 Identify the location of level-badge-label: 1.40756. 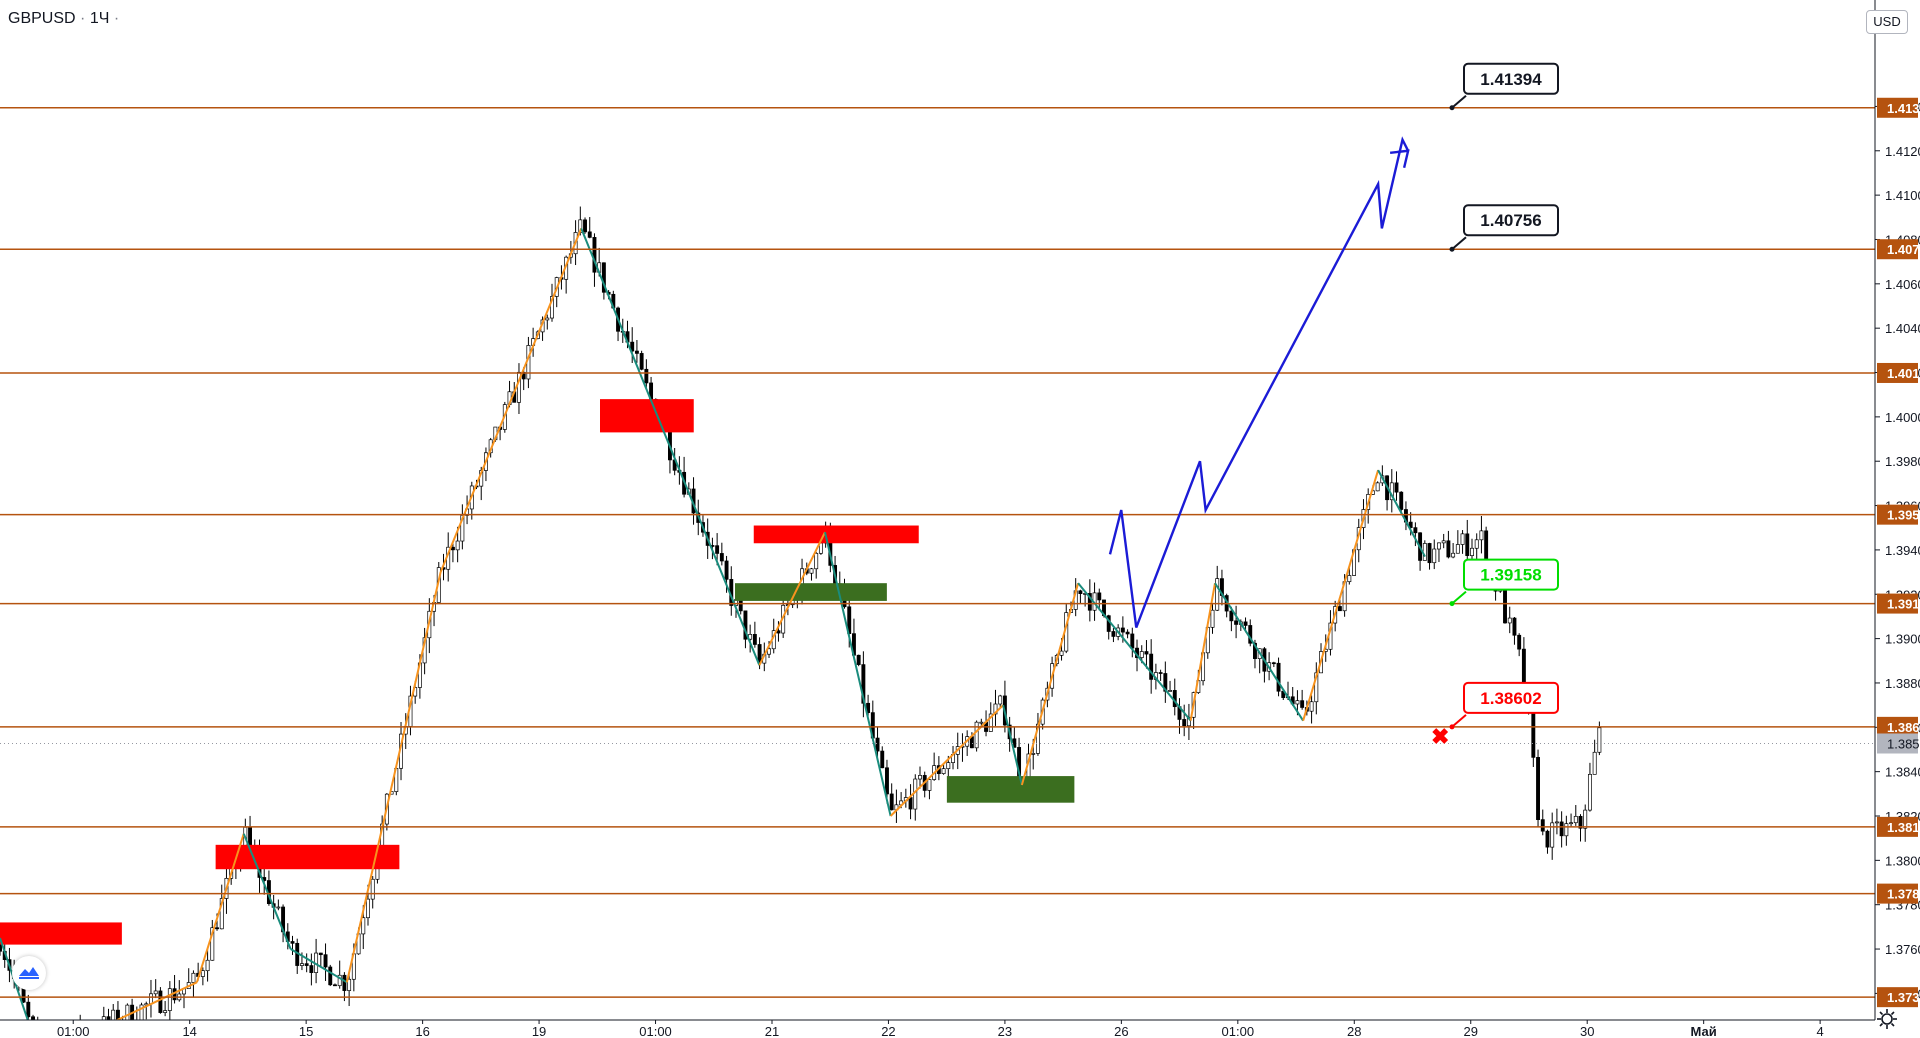
(1903, 249).